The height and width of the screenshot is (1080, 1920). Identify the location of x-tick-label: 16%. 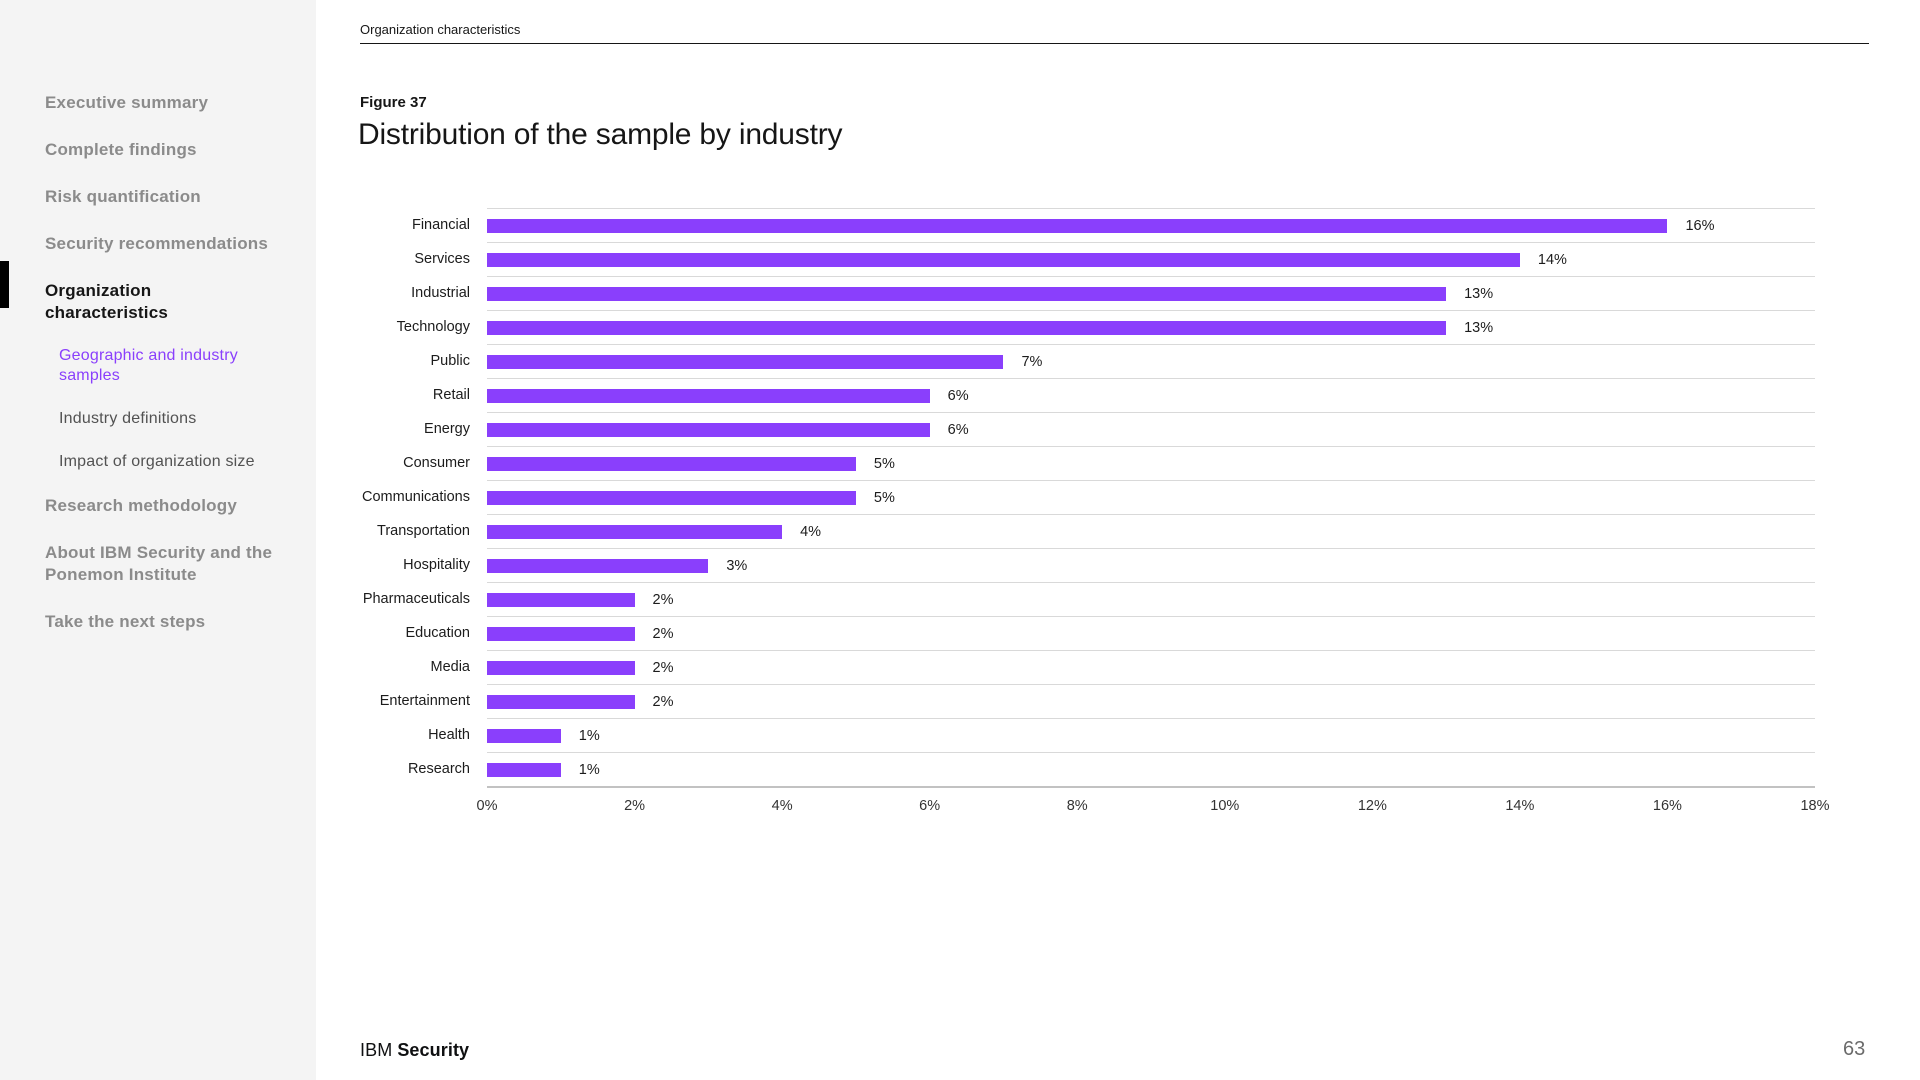
(1667, 806).